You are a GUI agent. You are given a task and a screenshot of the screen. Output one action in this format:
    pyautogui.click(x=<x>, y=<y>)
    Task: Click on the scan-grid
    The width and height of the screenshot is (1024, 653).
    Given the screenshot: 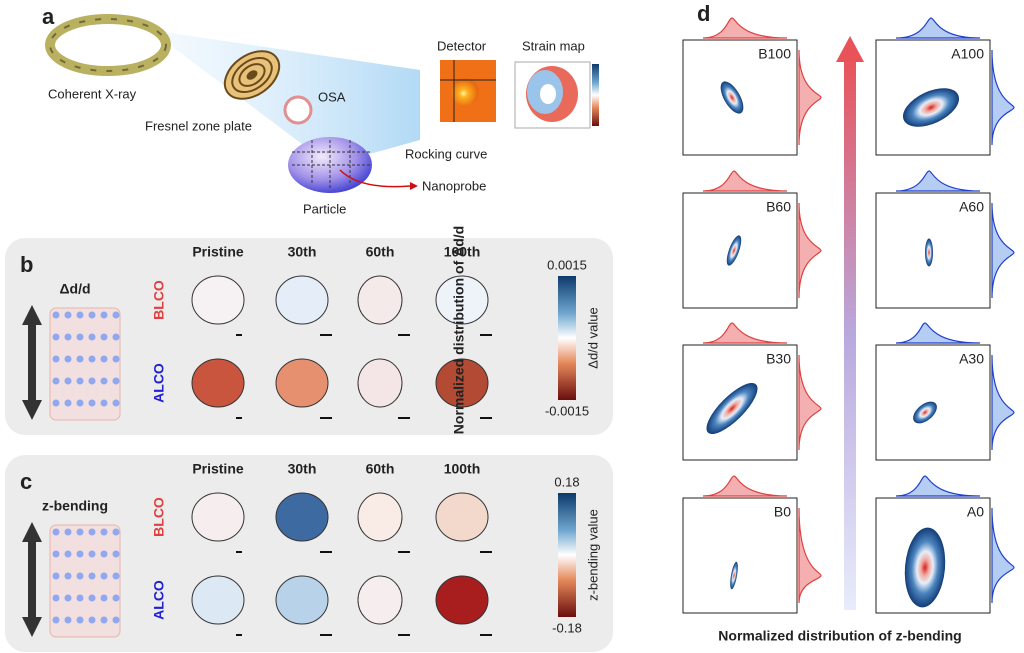 What is the action you would take?
    pyautogui.click(x=332, y=165)
    